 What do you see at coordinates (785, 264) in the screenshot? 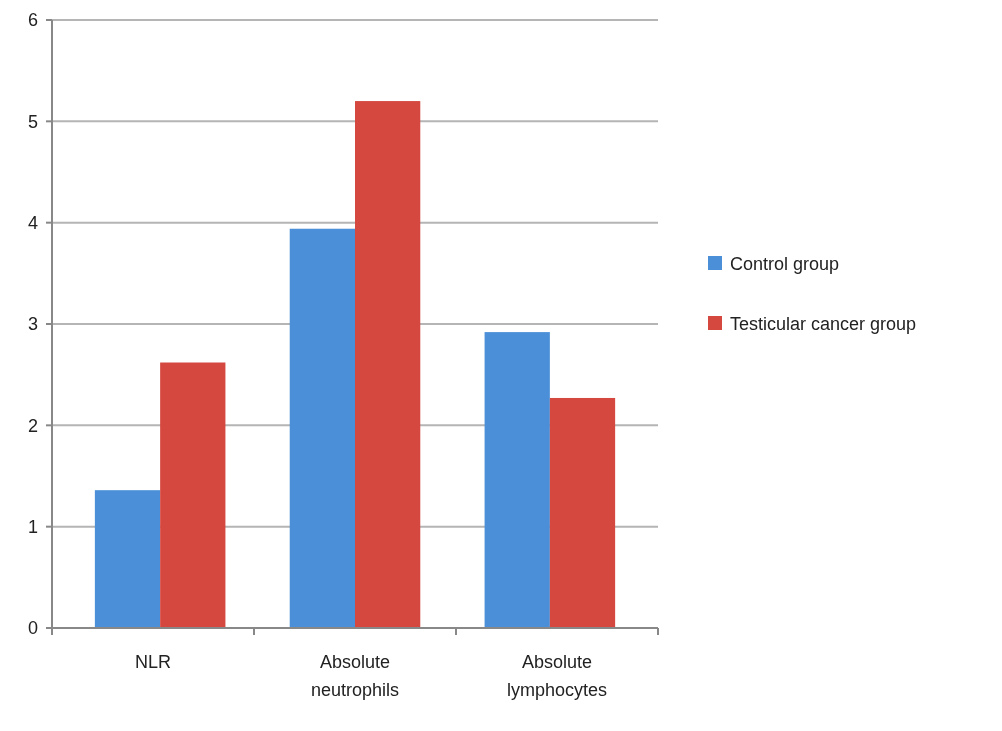
I see `legend-label: Control group` at bounding box center [785, 264].